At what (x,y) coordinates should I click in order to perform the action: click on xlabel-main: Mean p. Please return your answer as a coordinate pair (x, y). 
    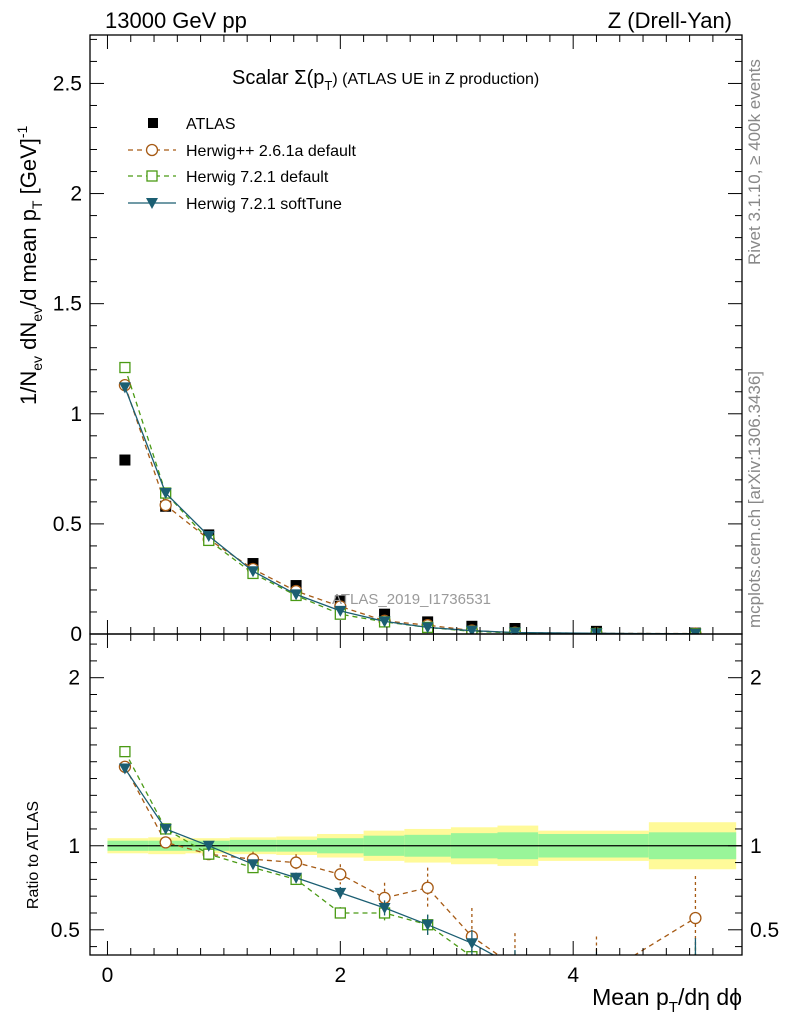
    Looking at the image, I should click on (630, 997).